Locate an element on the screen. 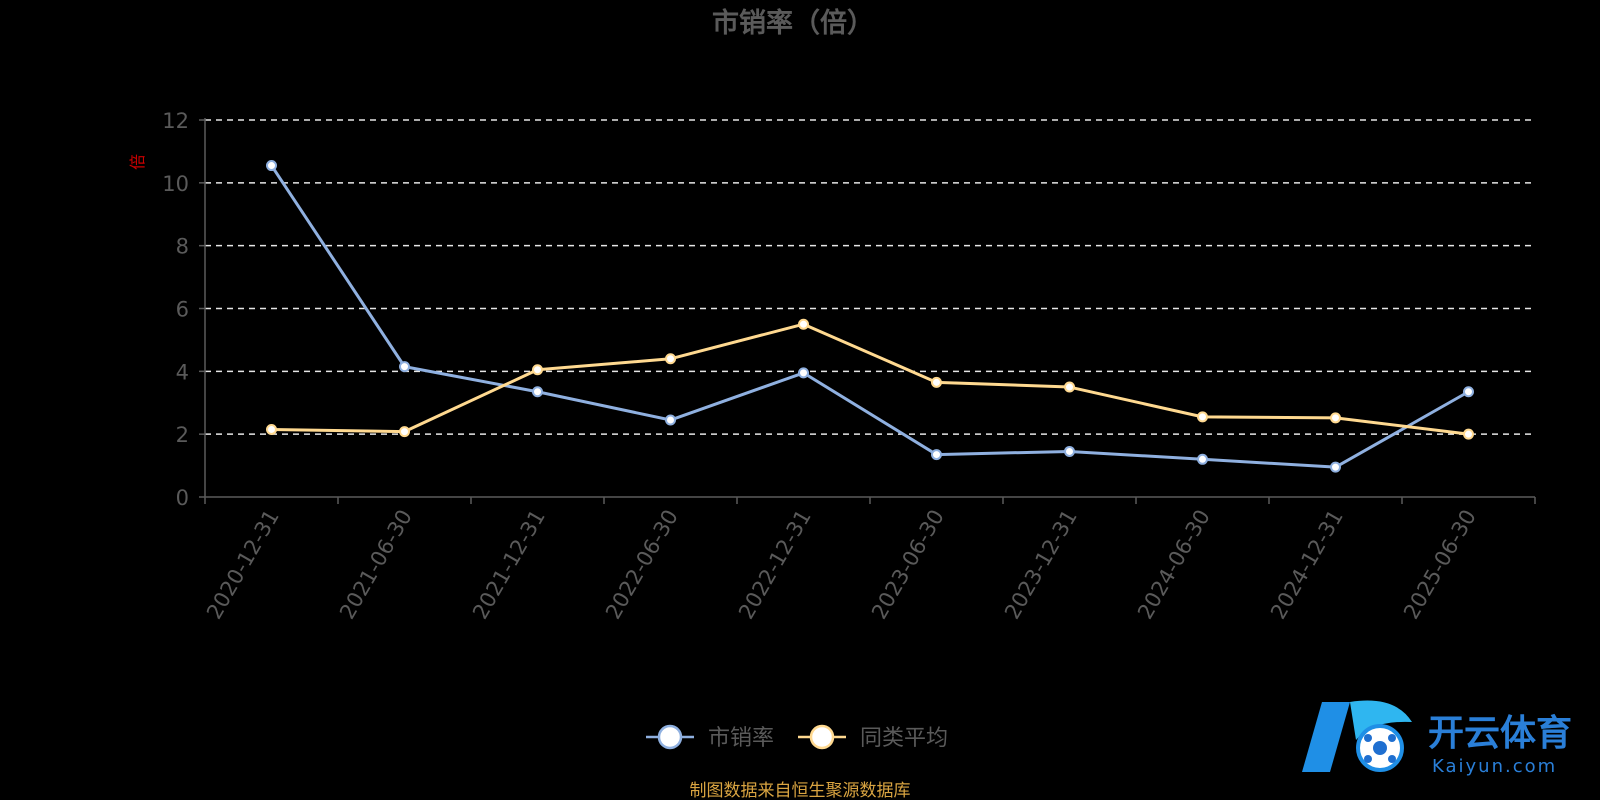 The height and width of the screenshot is (800, 1600). kaiyun-logo-icon is located at coordinates (1357, 736).